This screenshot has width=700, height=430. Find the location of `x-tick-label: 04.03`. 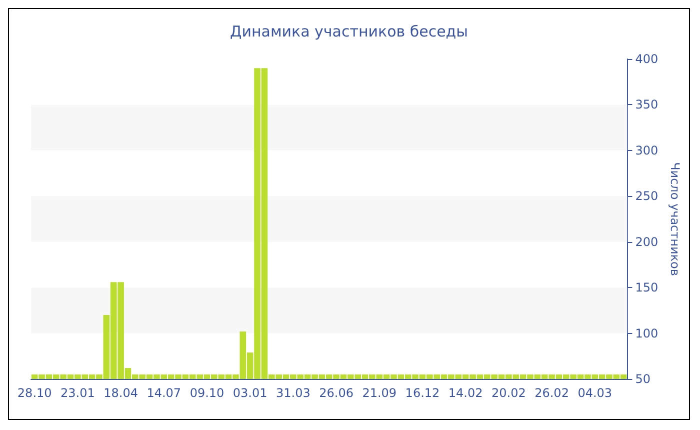

x-tick-label: 04.03 is located at coordinates (595, 393).